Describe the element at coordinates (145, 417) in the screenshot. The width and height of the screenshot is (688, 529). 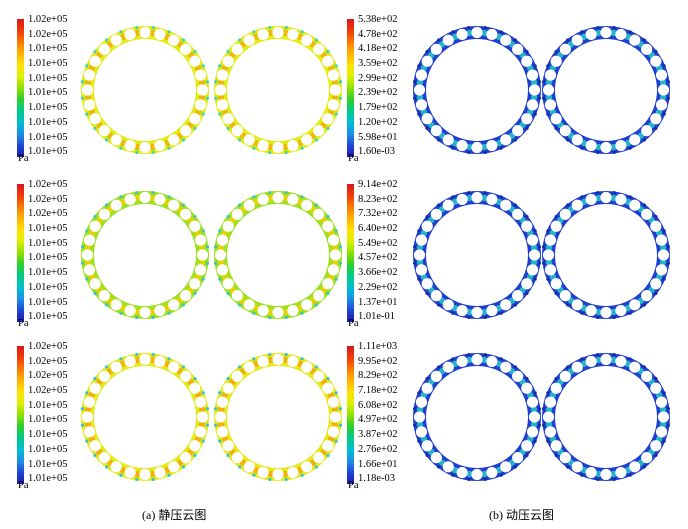
I see `static-pressure-ring-r3-c1` at that location.